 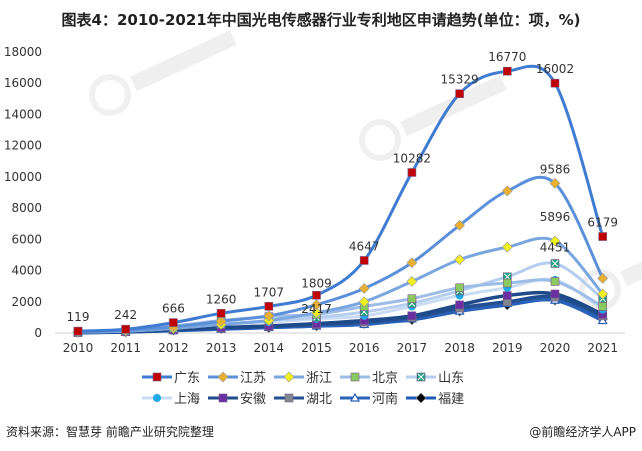 I want to click on x-tick-label: 2013, so click(x=221, y=348).